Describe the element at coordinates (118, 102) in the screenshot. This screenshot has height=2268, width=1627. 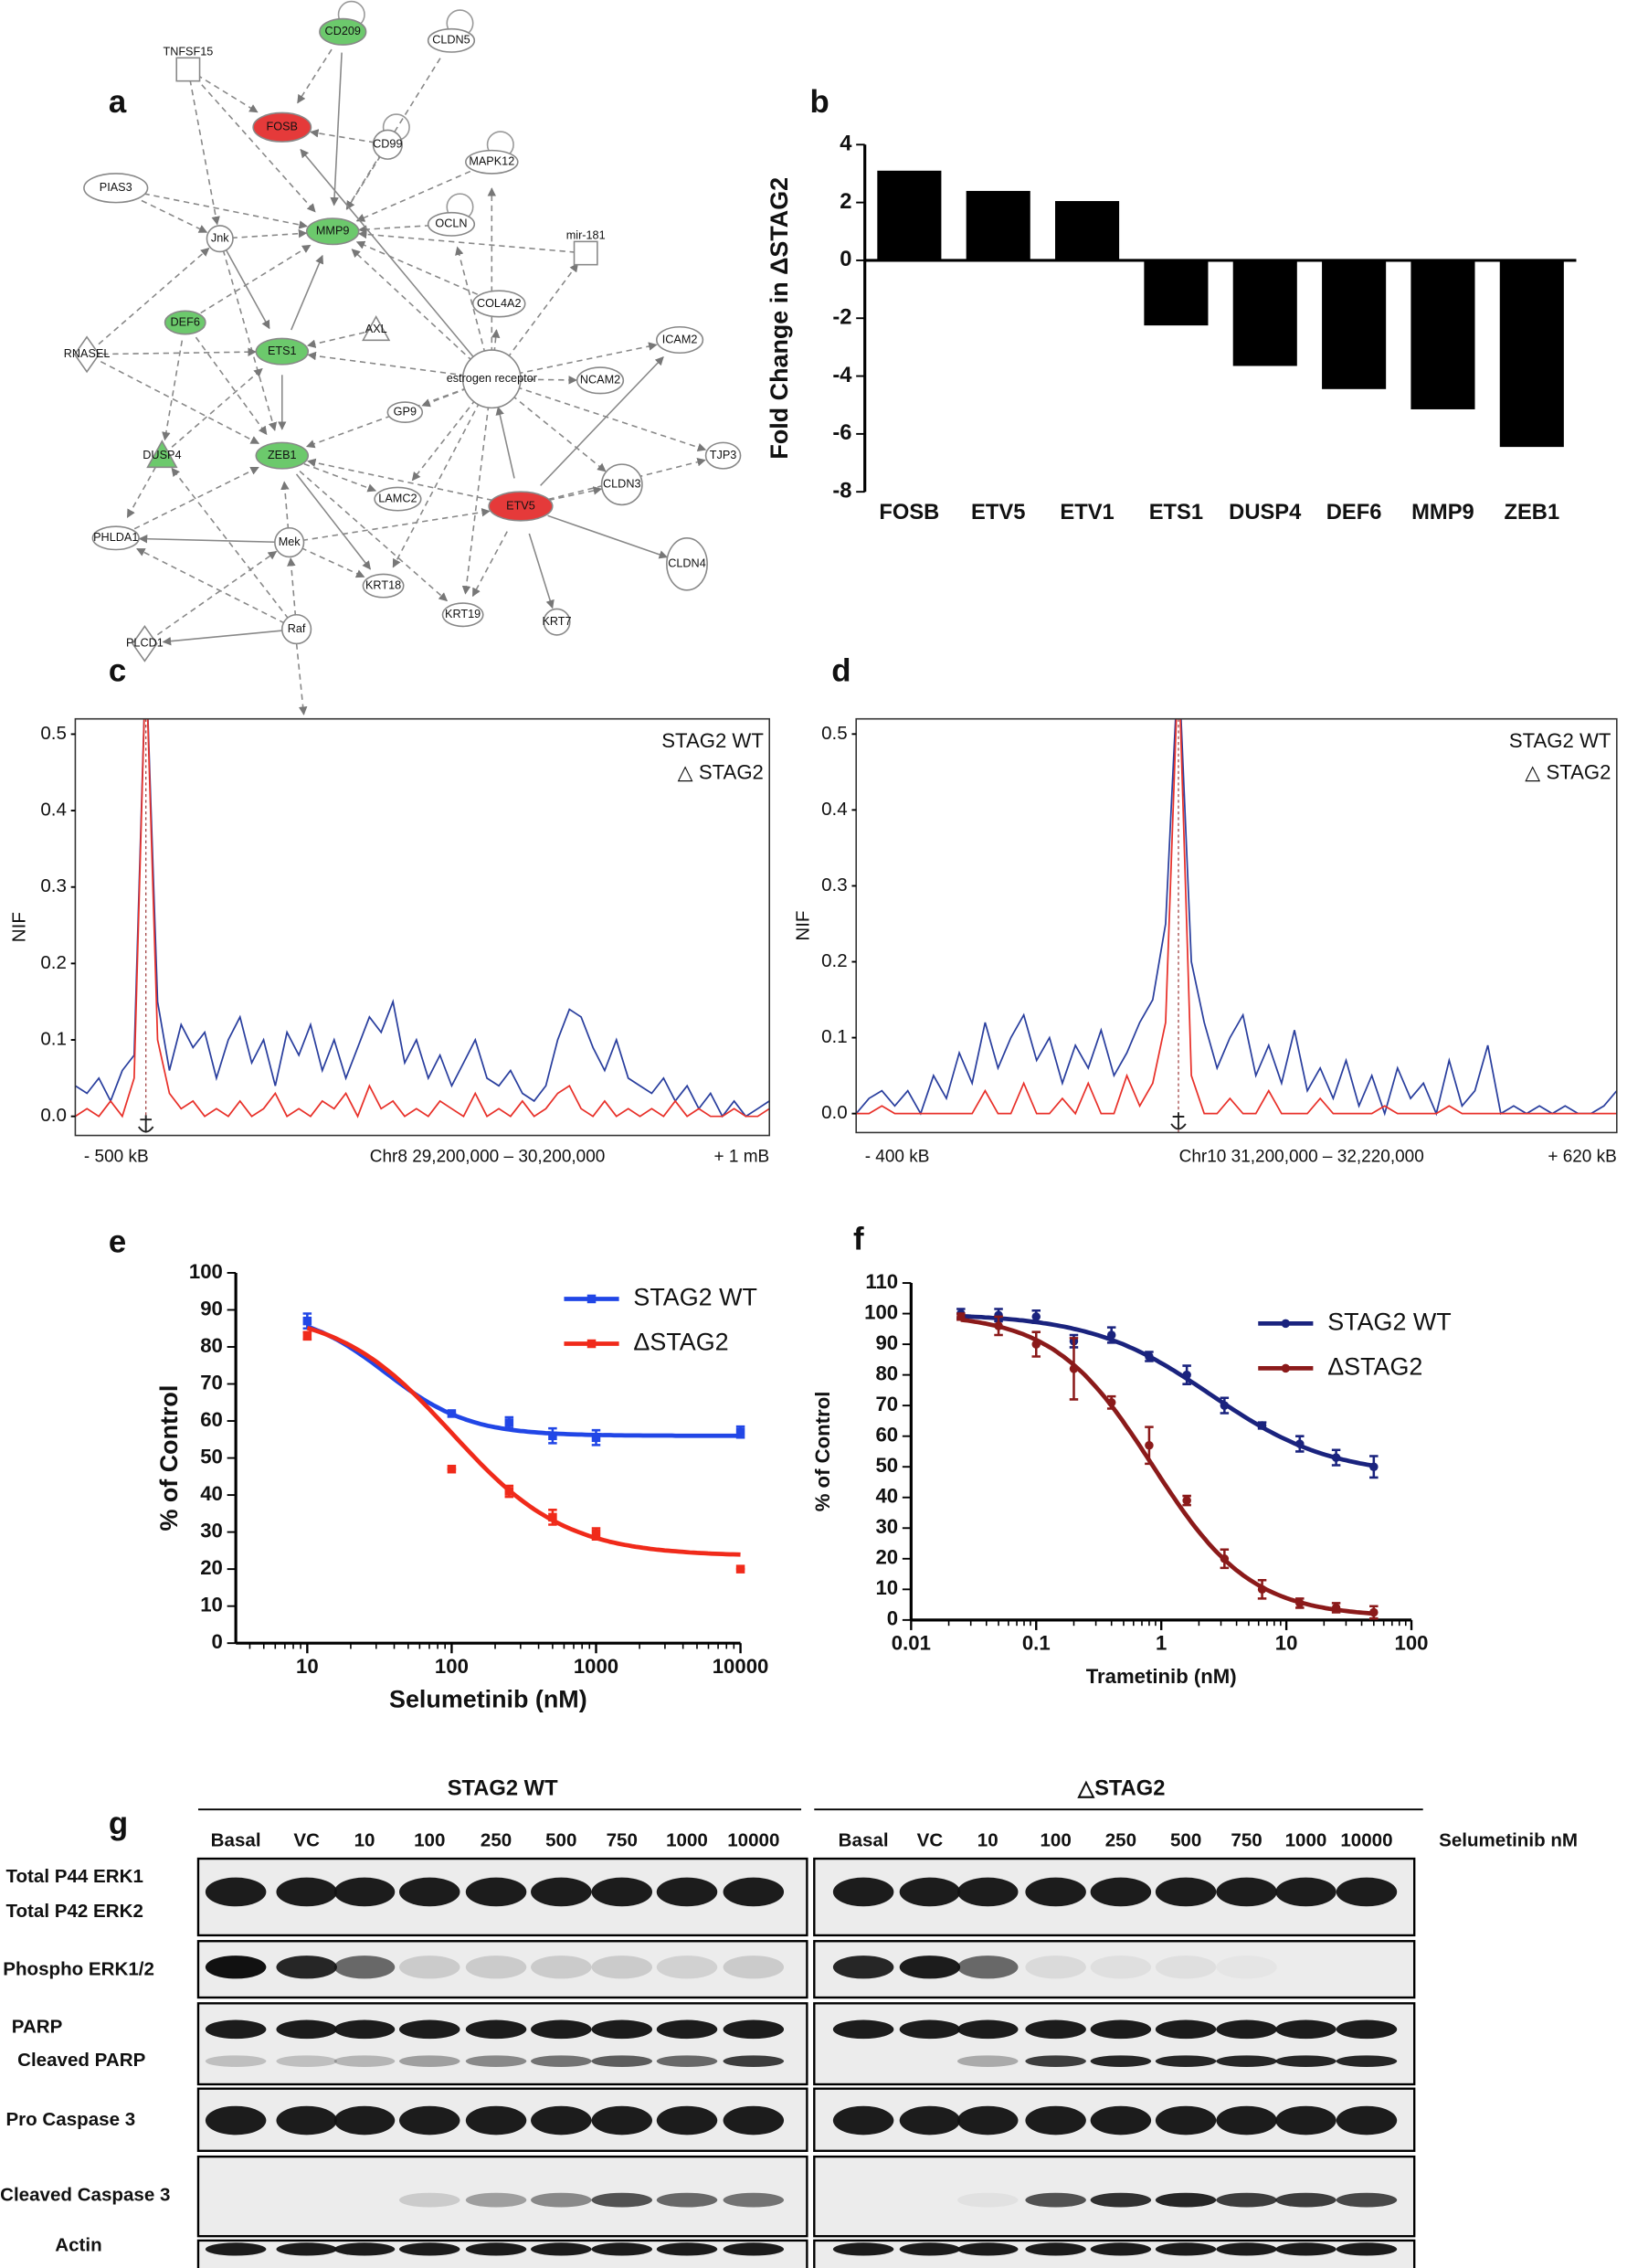
I see `panel-label: a` at that location.